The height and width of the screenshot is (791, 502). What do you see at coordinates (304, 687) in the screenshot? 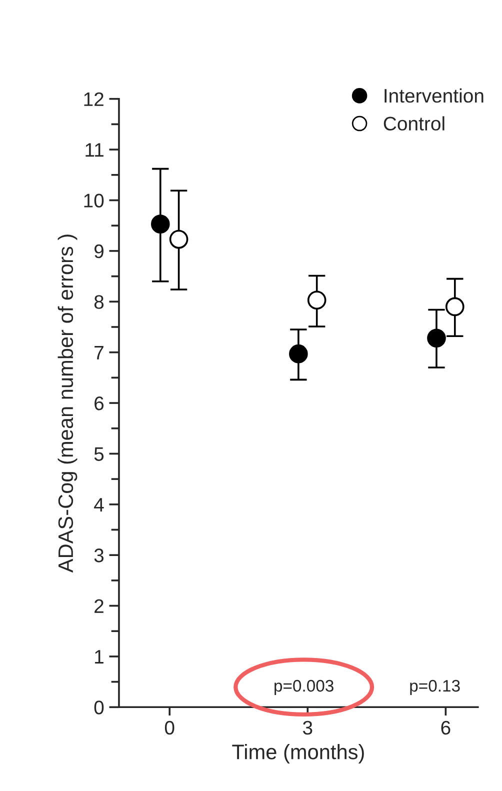
I see `annotation: p=0.003` at bounding box center [304, 687].